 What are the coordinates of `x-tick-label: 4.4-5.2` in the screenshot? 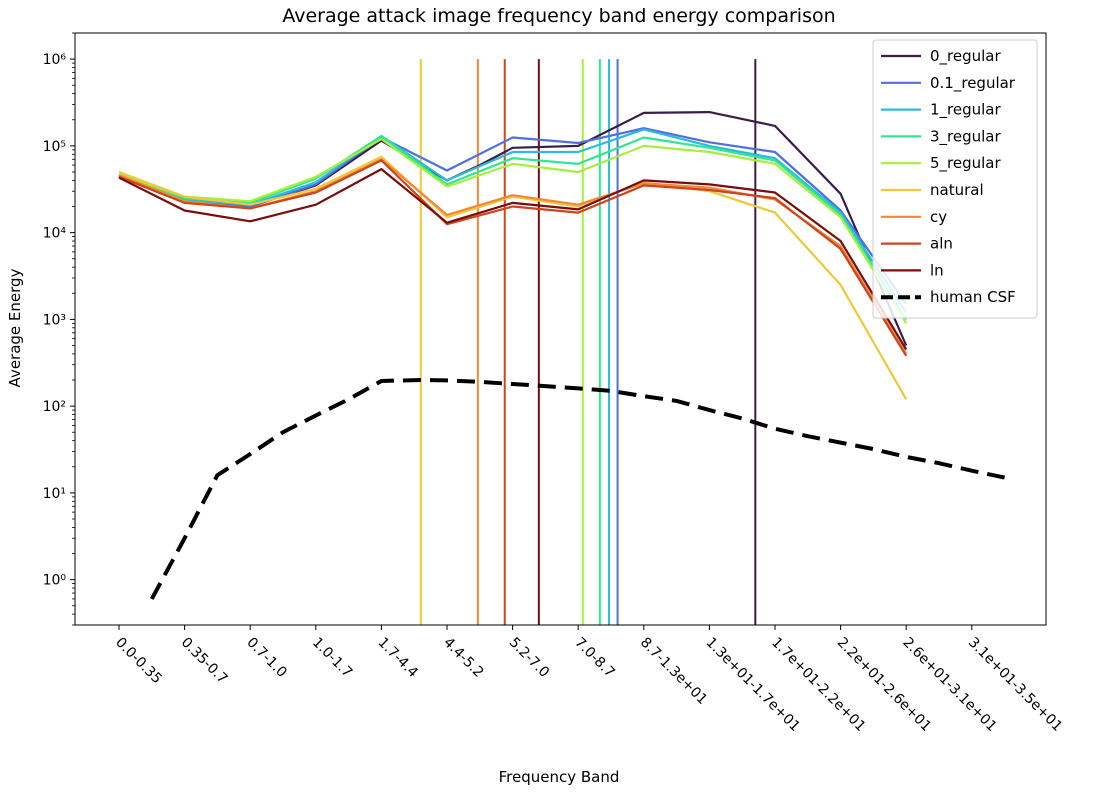 It's located at (463, 658).